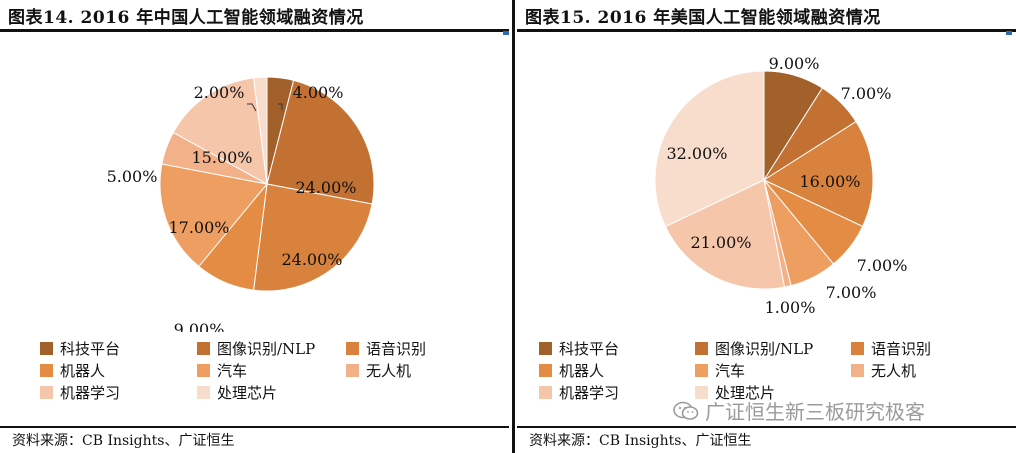 This screenshot has width=1016, height=453. I want to click on watermark: 广证恒生新三板研究极客, so click(799, 410).